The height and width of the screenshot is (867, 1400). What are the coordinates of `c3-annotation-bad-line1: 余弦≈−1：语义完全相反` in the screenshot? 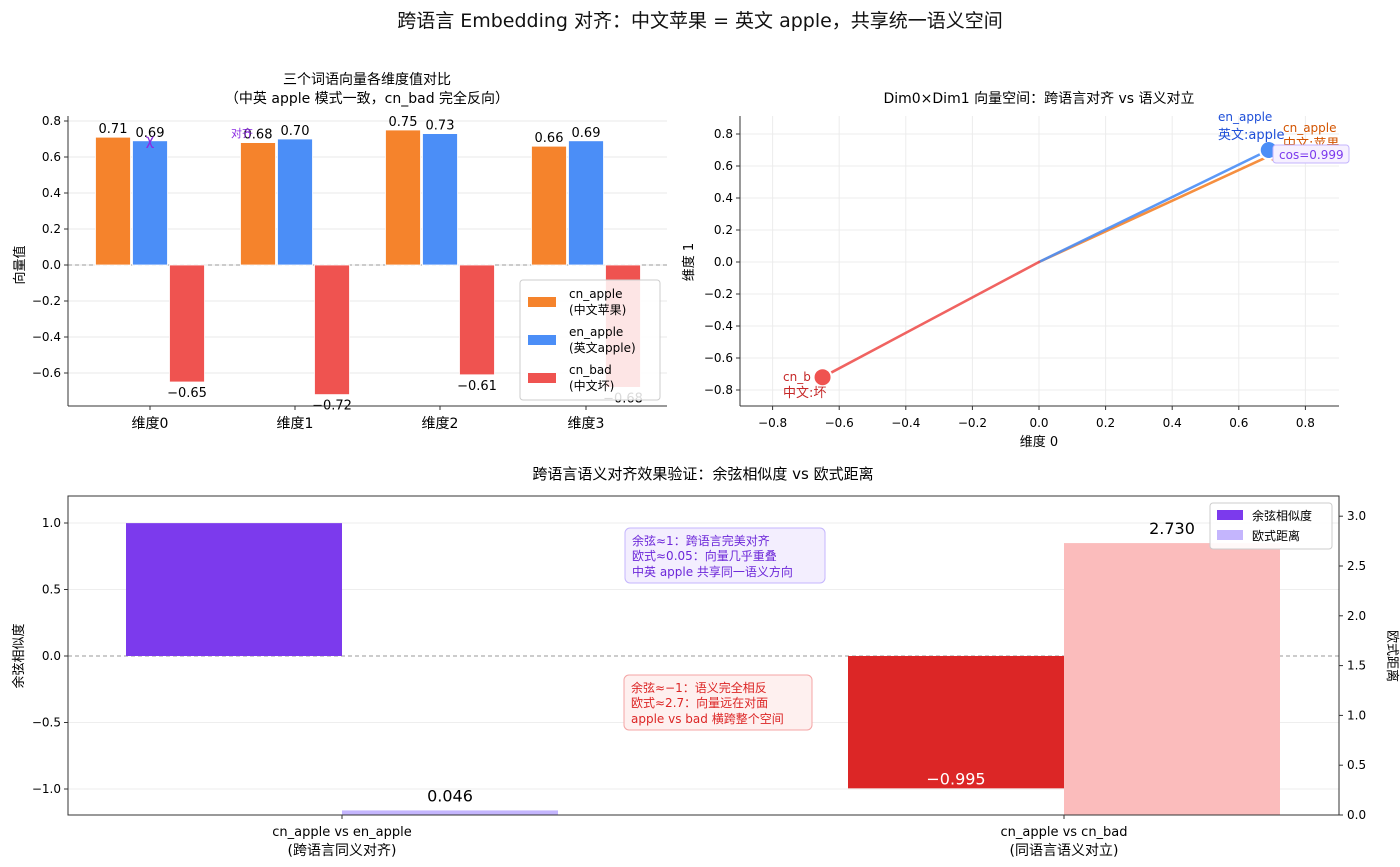 It's located at (699, 687).